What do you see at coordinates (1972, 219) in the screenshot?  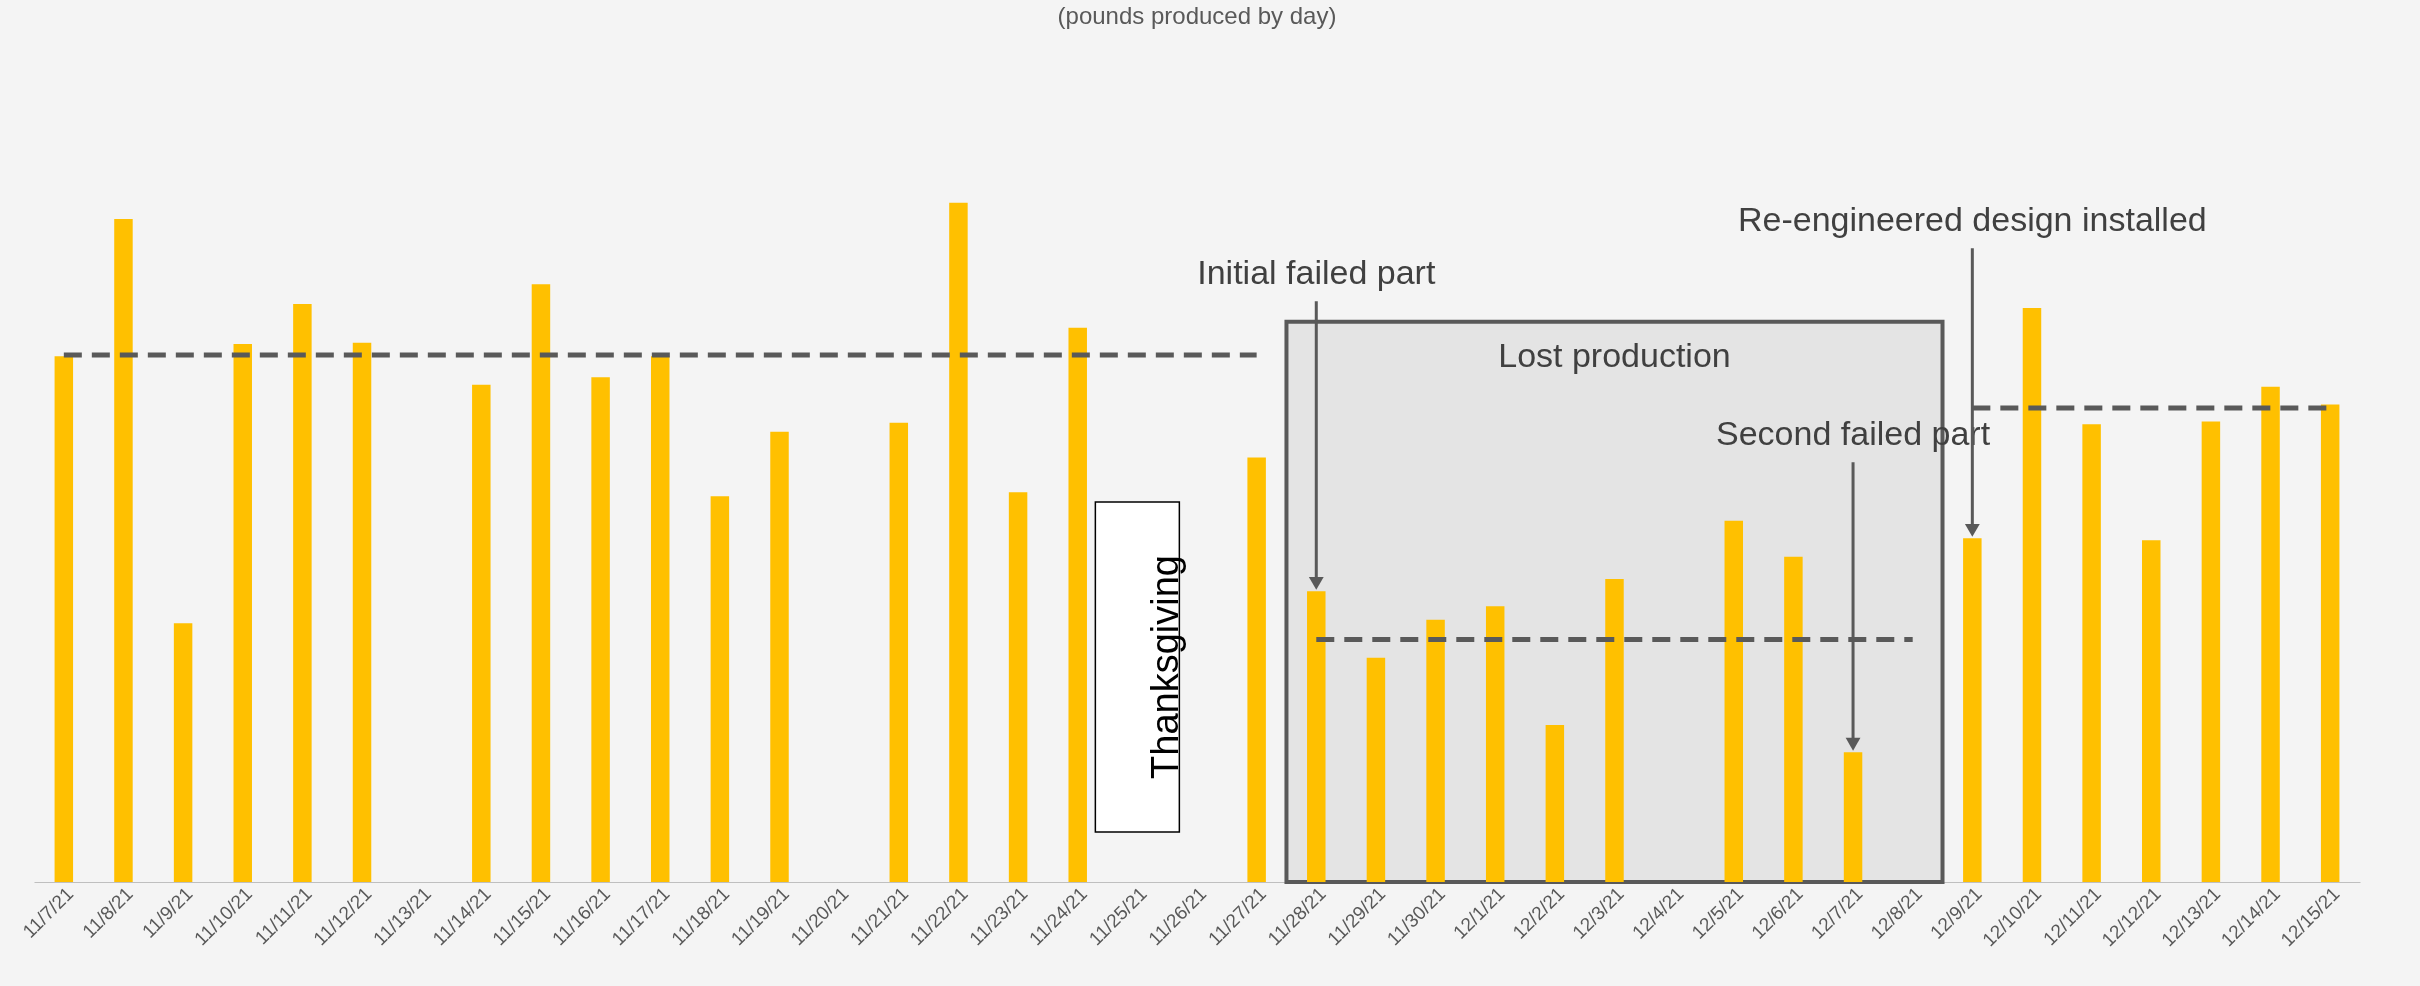 I see `annotation: Re-engineered design installed` at bounding box center [1972, 219].